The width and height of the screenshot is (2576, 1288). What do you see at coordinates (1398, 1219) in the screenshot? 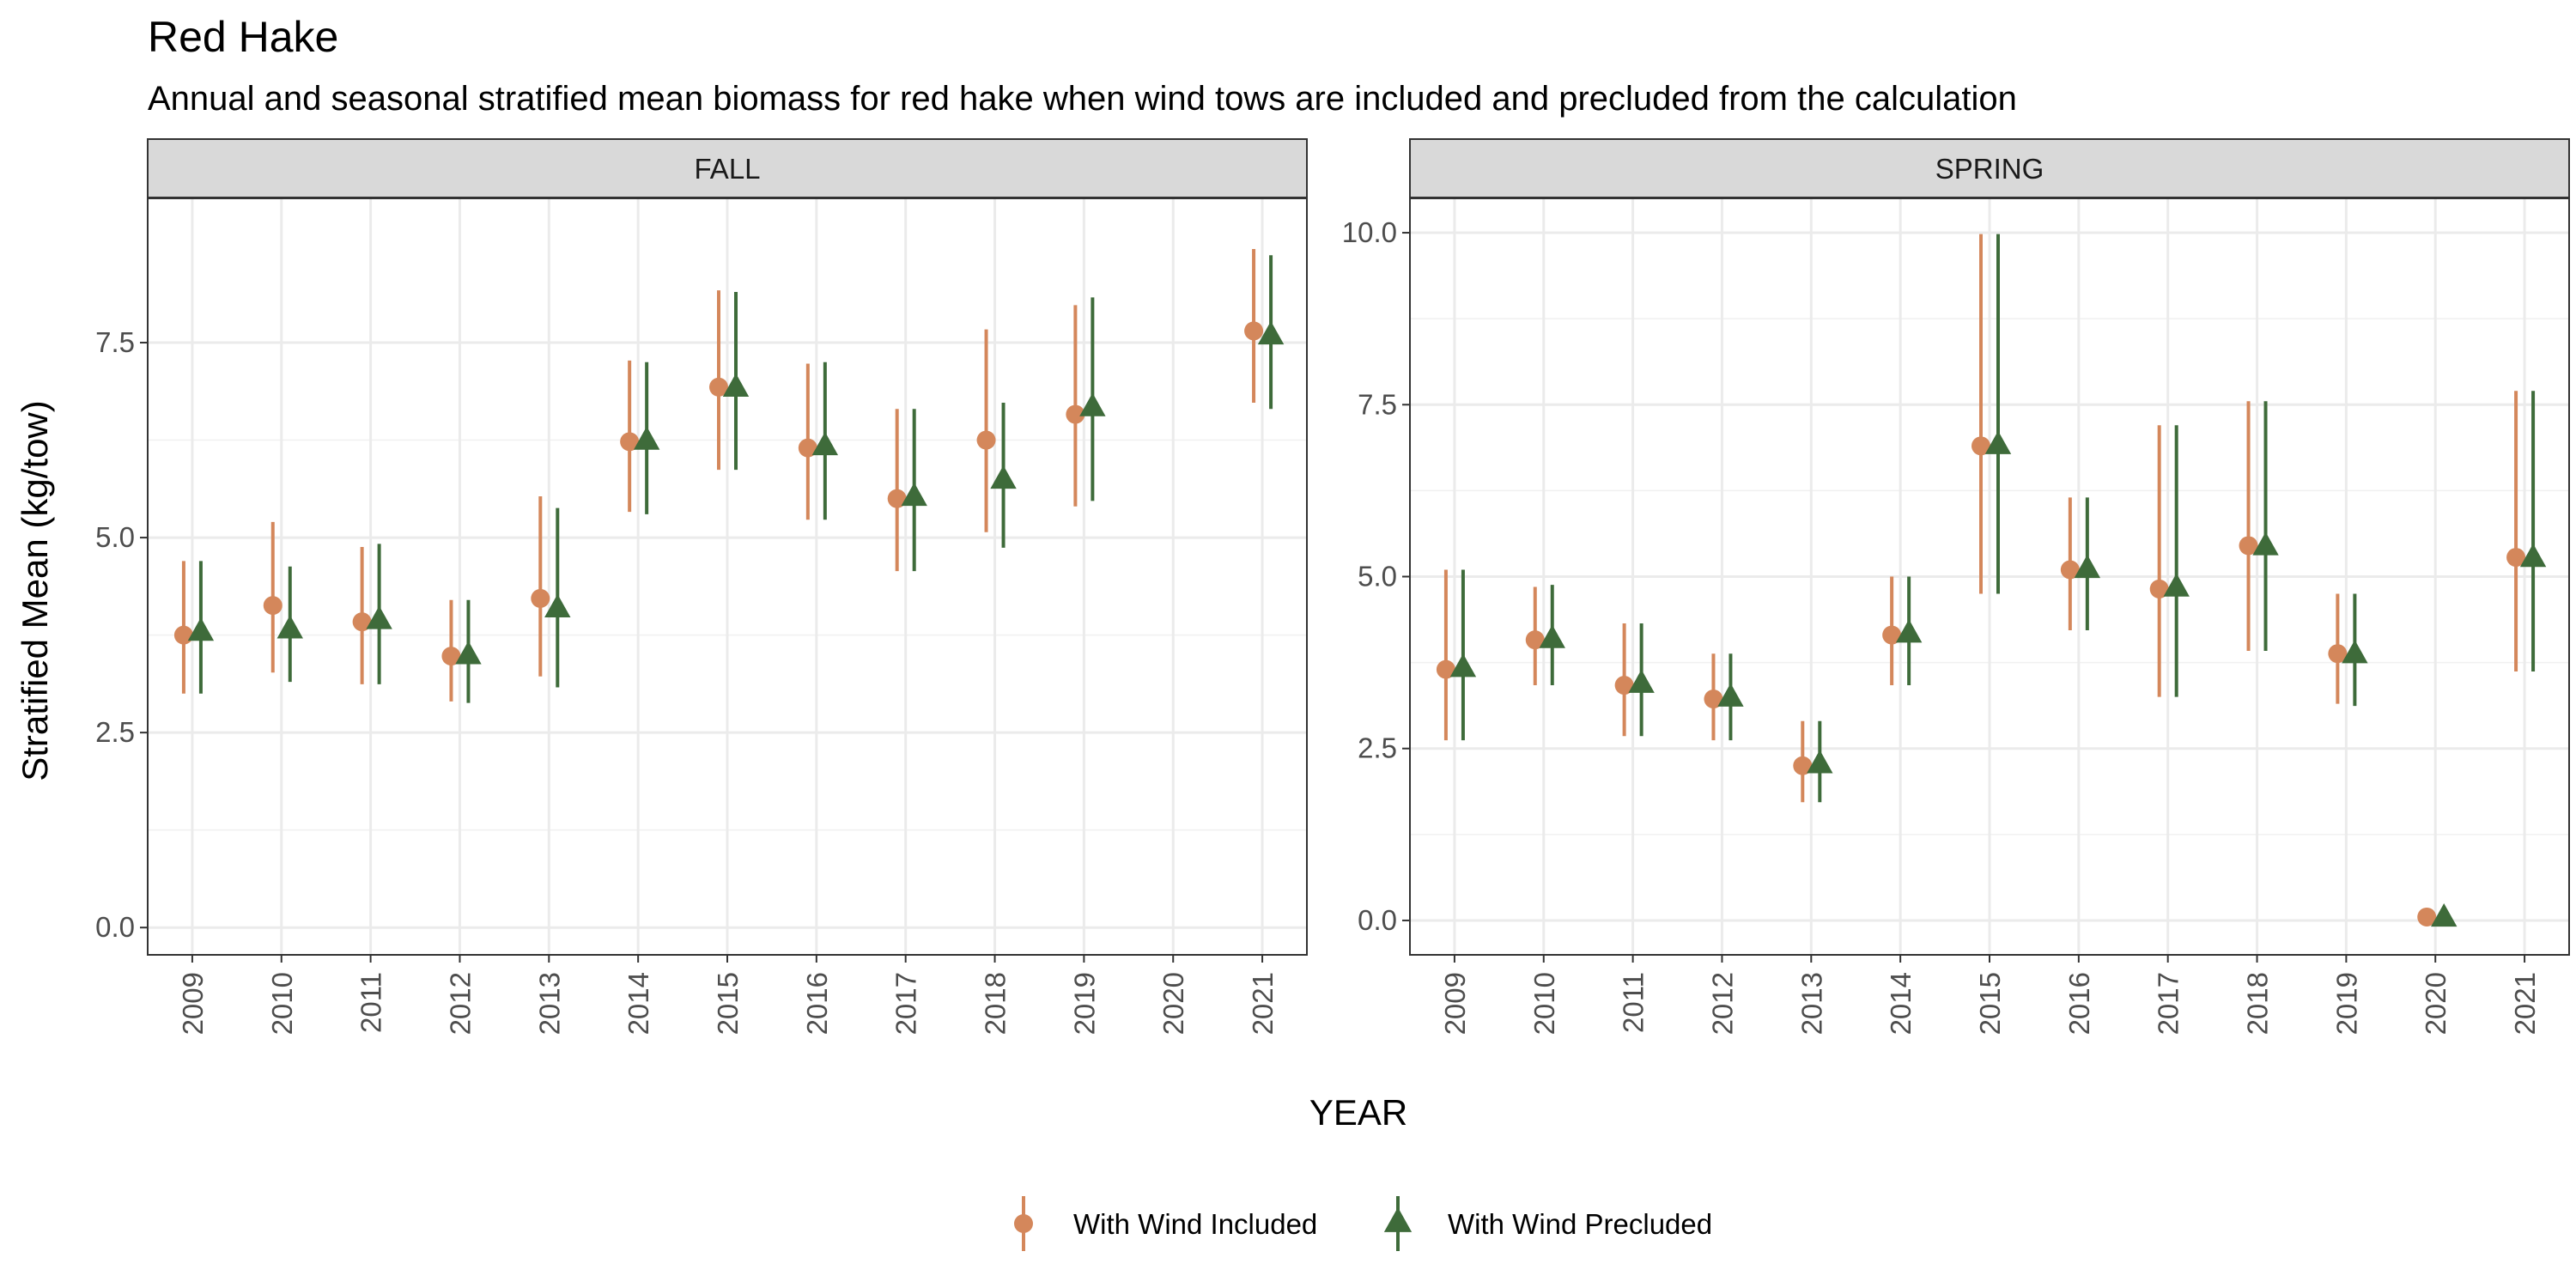
I see `legend-key-precluded-point` at bounding box center [1398, 1219].